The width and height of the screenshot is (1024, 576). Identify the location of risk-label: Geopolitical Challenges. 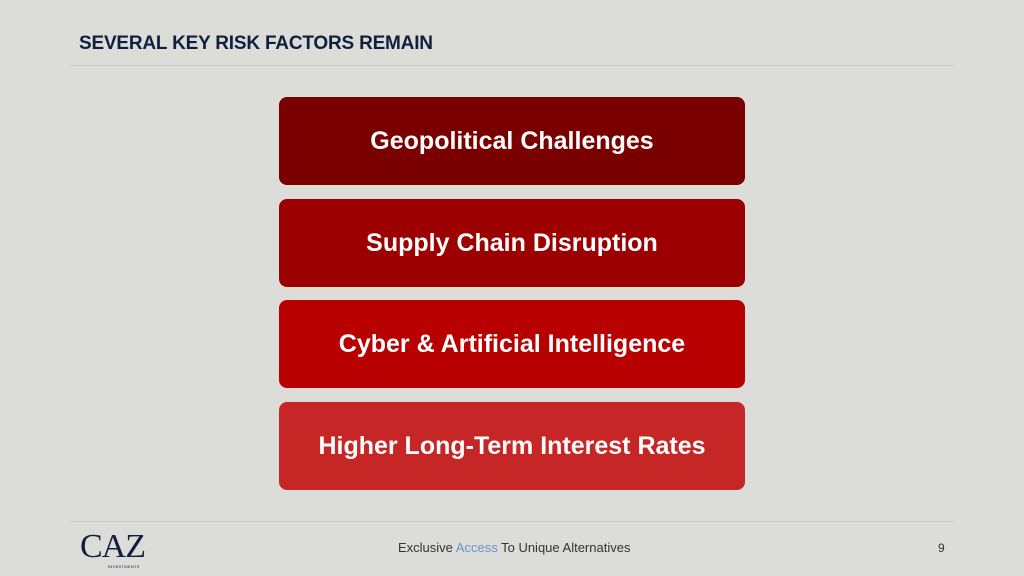
(512, 140).